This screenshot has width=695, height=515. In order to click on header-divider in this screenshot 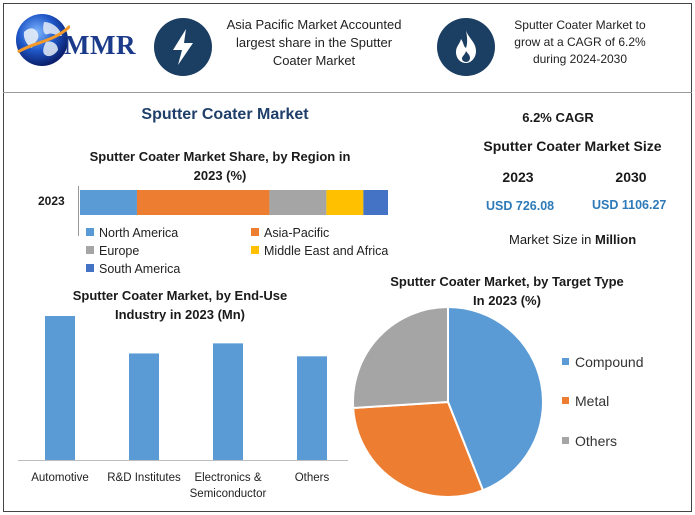, I will do `click(347, 92)`.